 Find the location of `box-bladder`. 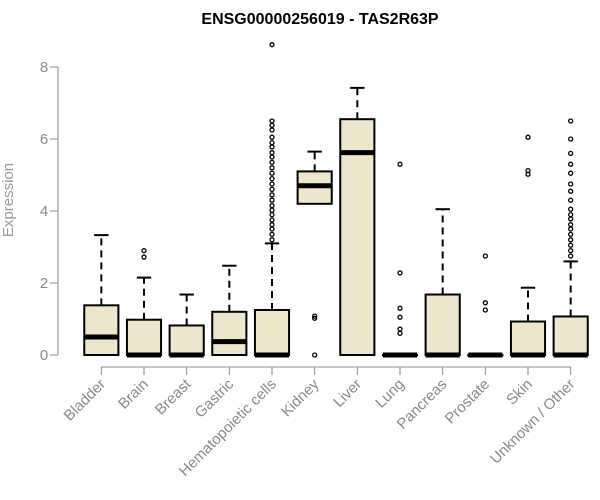

box-bladder is located at coordinates (101, 295).